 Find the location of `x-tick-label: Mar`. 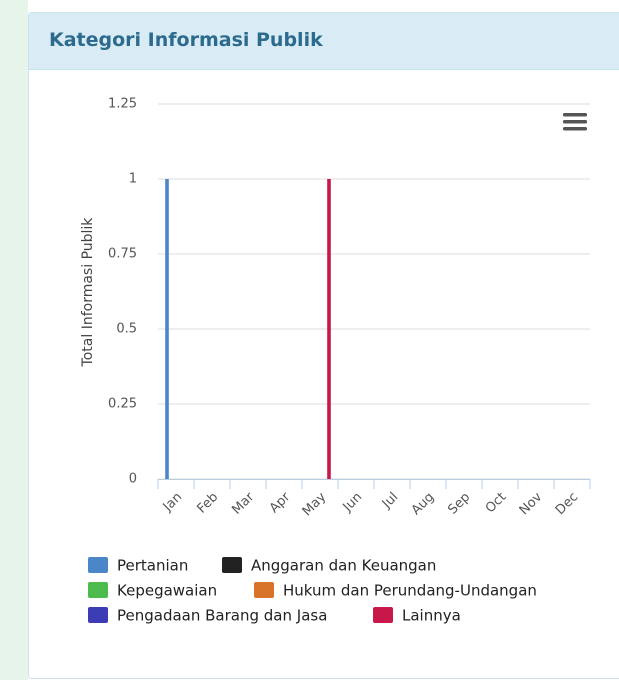

x-tick-label: Mar is located at coordinates (243, 503).